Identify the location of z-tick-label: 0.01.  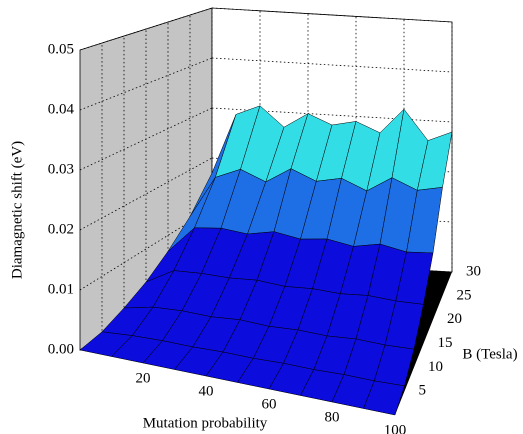
(61, 289).